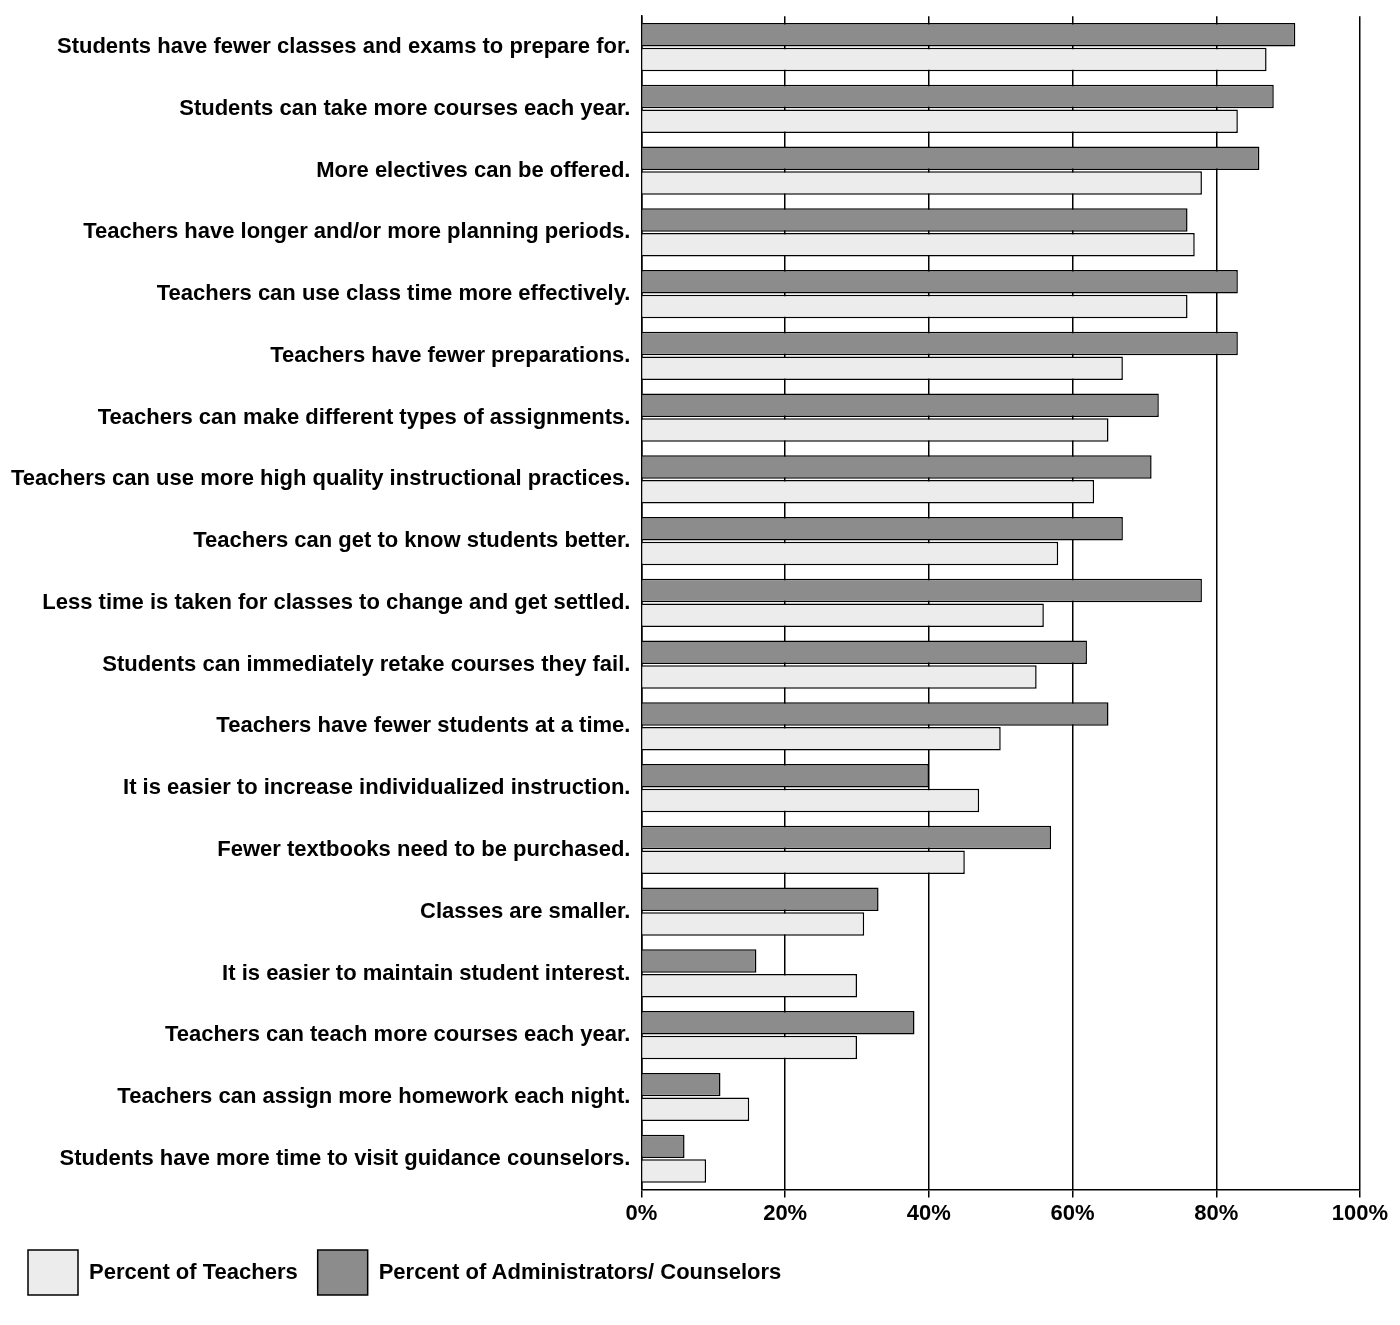  What do you see at coordinates (374, 1096) in the screenshot?
I see `y-tick-label: Teachers can assign more homework each night.` at bounding box center [374, 1096].